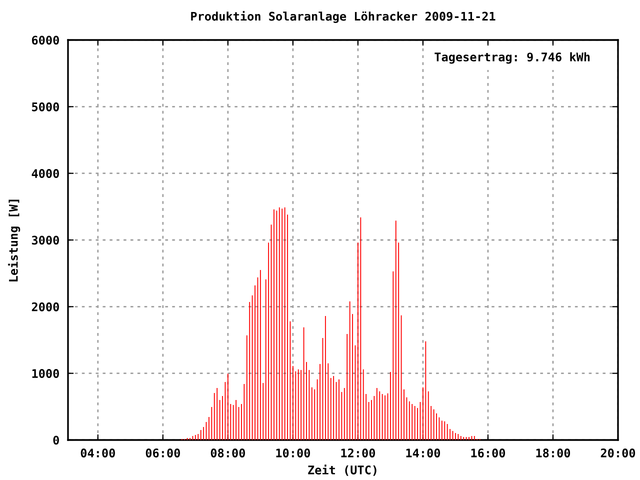  I want to click on x-axis-title: Zeit (UTC), so click(342, 470).